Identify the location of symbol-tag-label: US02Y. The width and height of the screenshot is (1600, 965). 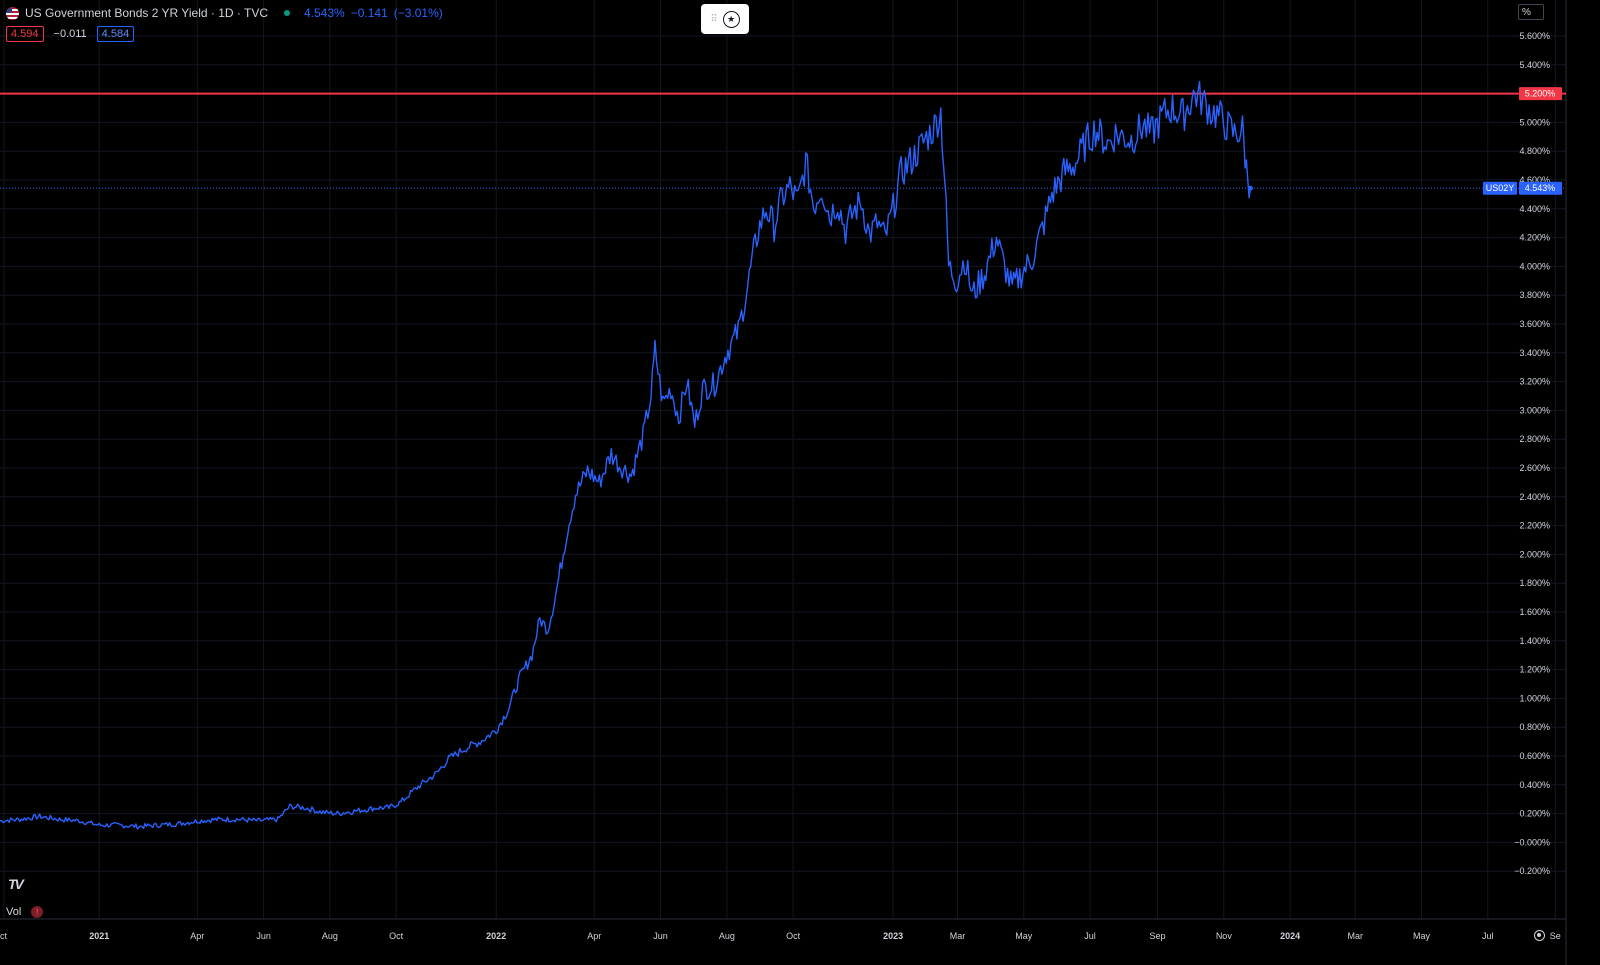
(1500, 188).